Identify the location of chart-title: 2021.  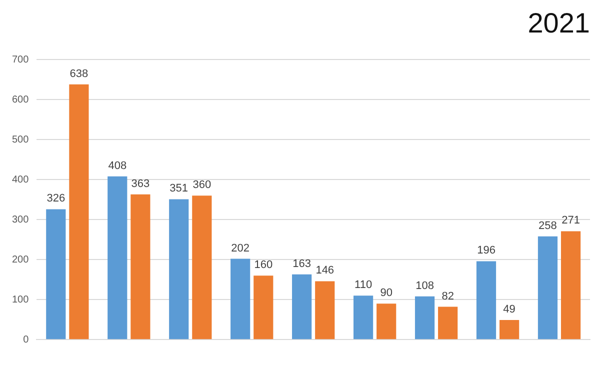
(559, 23).